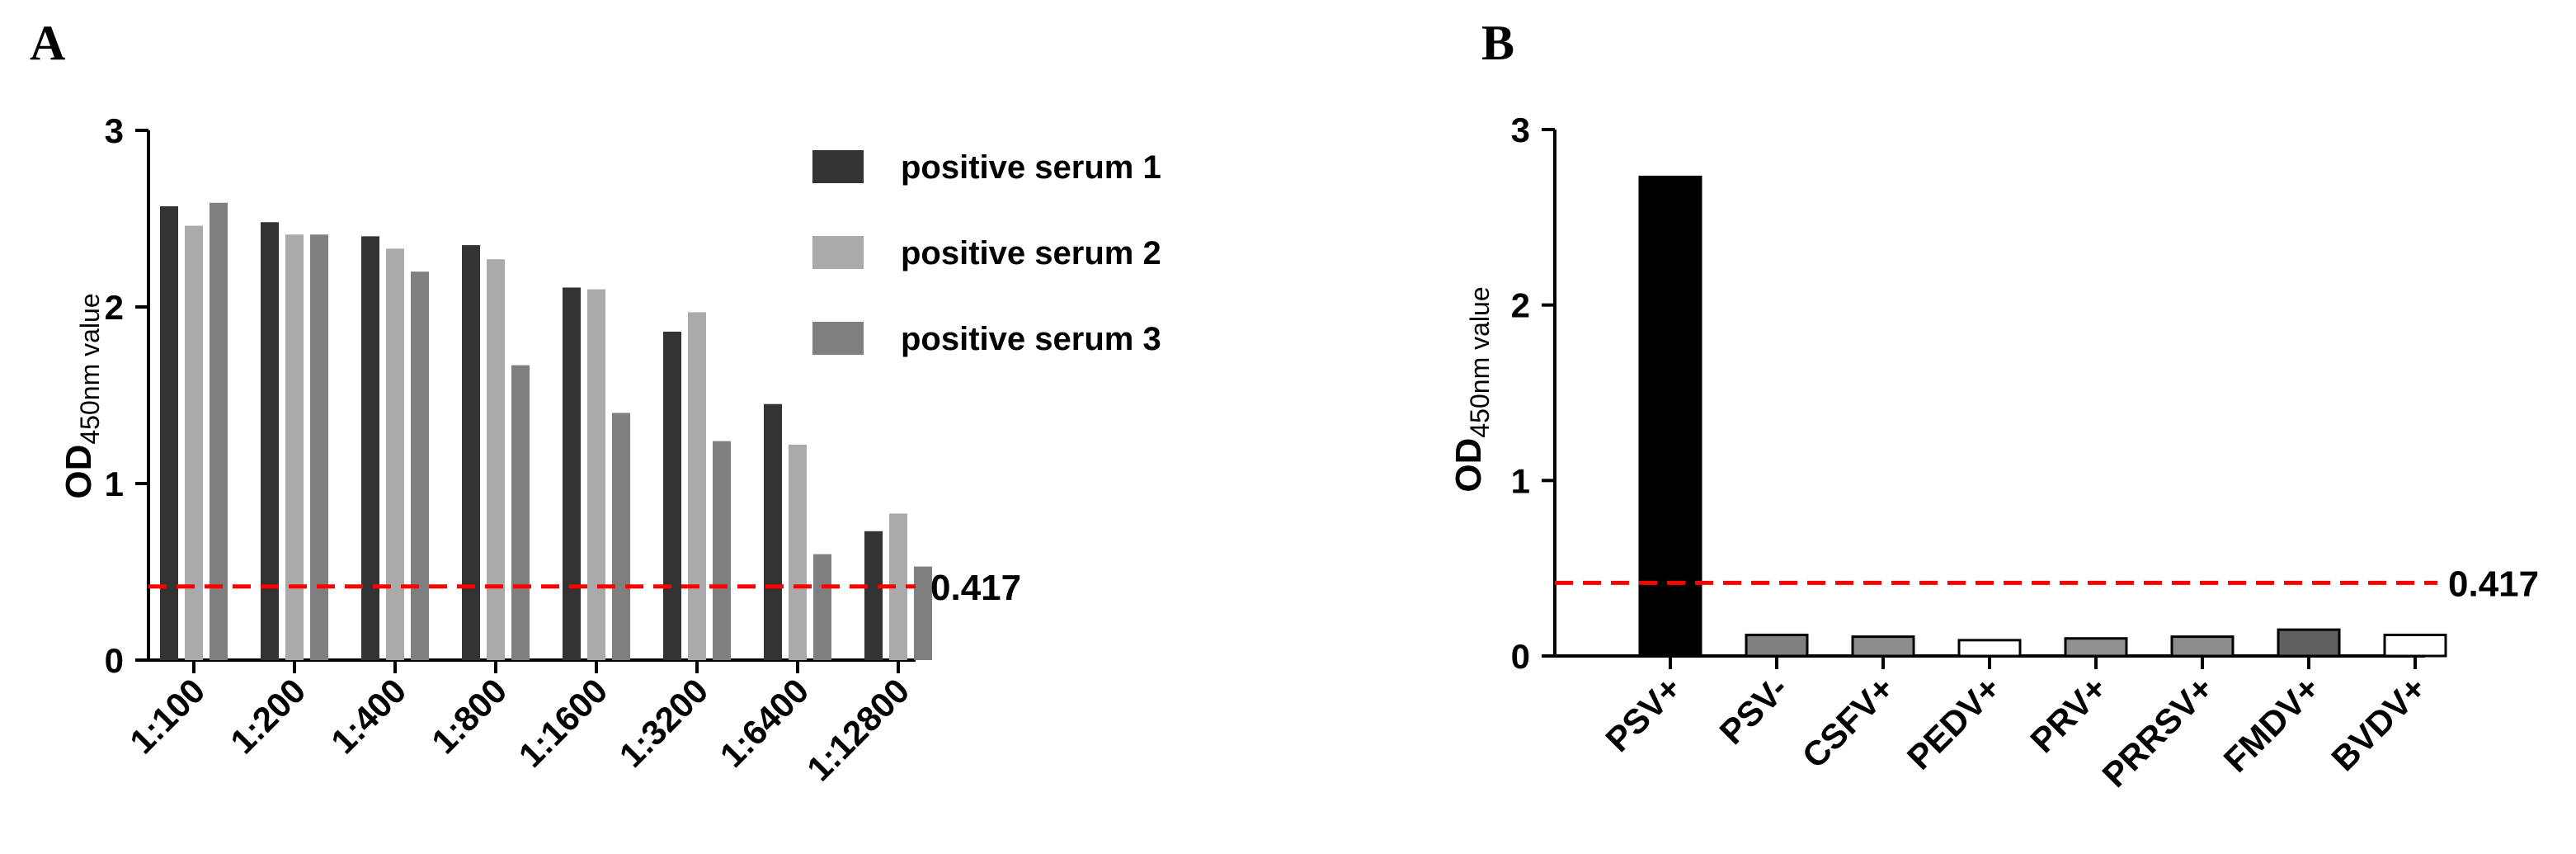 Image resolution: width=2576 pixels, height=854 pixels. Describe the element at coordinates (469, 716) in the screenshot. I see `chart-a-x-tick-label: 1:800` at that location.